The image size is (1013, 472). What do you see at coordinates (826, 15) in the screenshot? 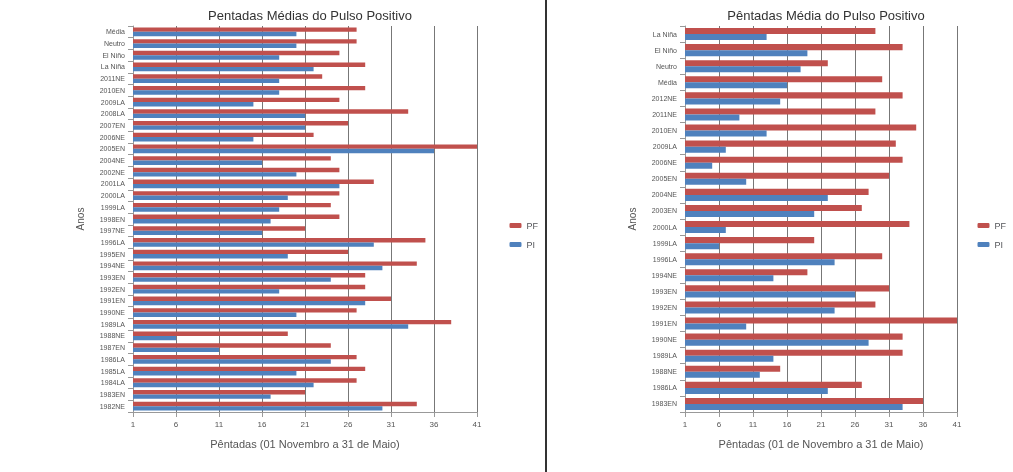
I see `chart-title: Pêntadas Média do Pulso Positivo` at bounding box center [826, 15].